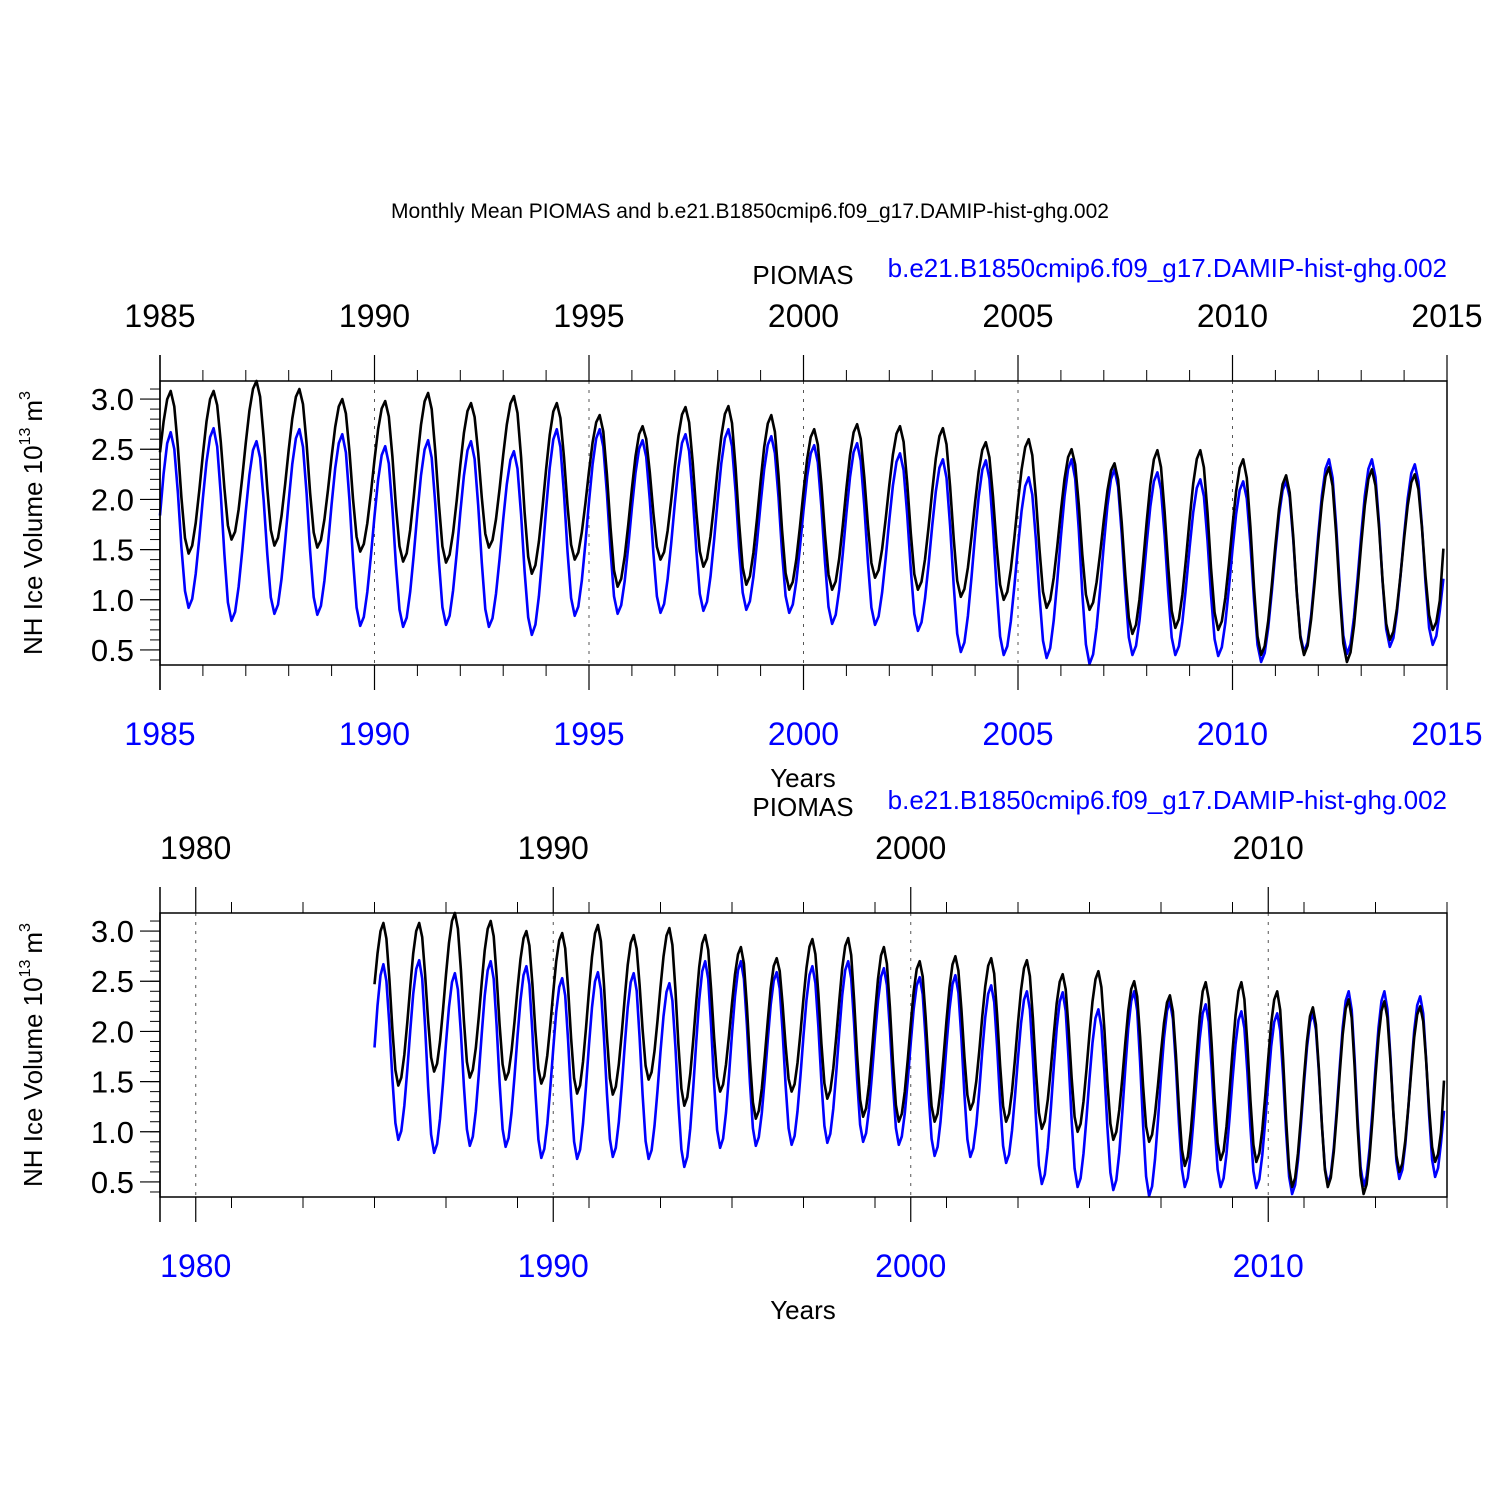 The width and height of the screenshot is (1500, 1500). I want to click on top-y-axis-label-unit: m, so click(33, 411).